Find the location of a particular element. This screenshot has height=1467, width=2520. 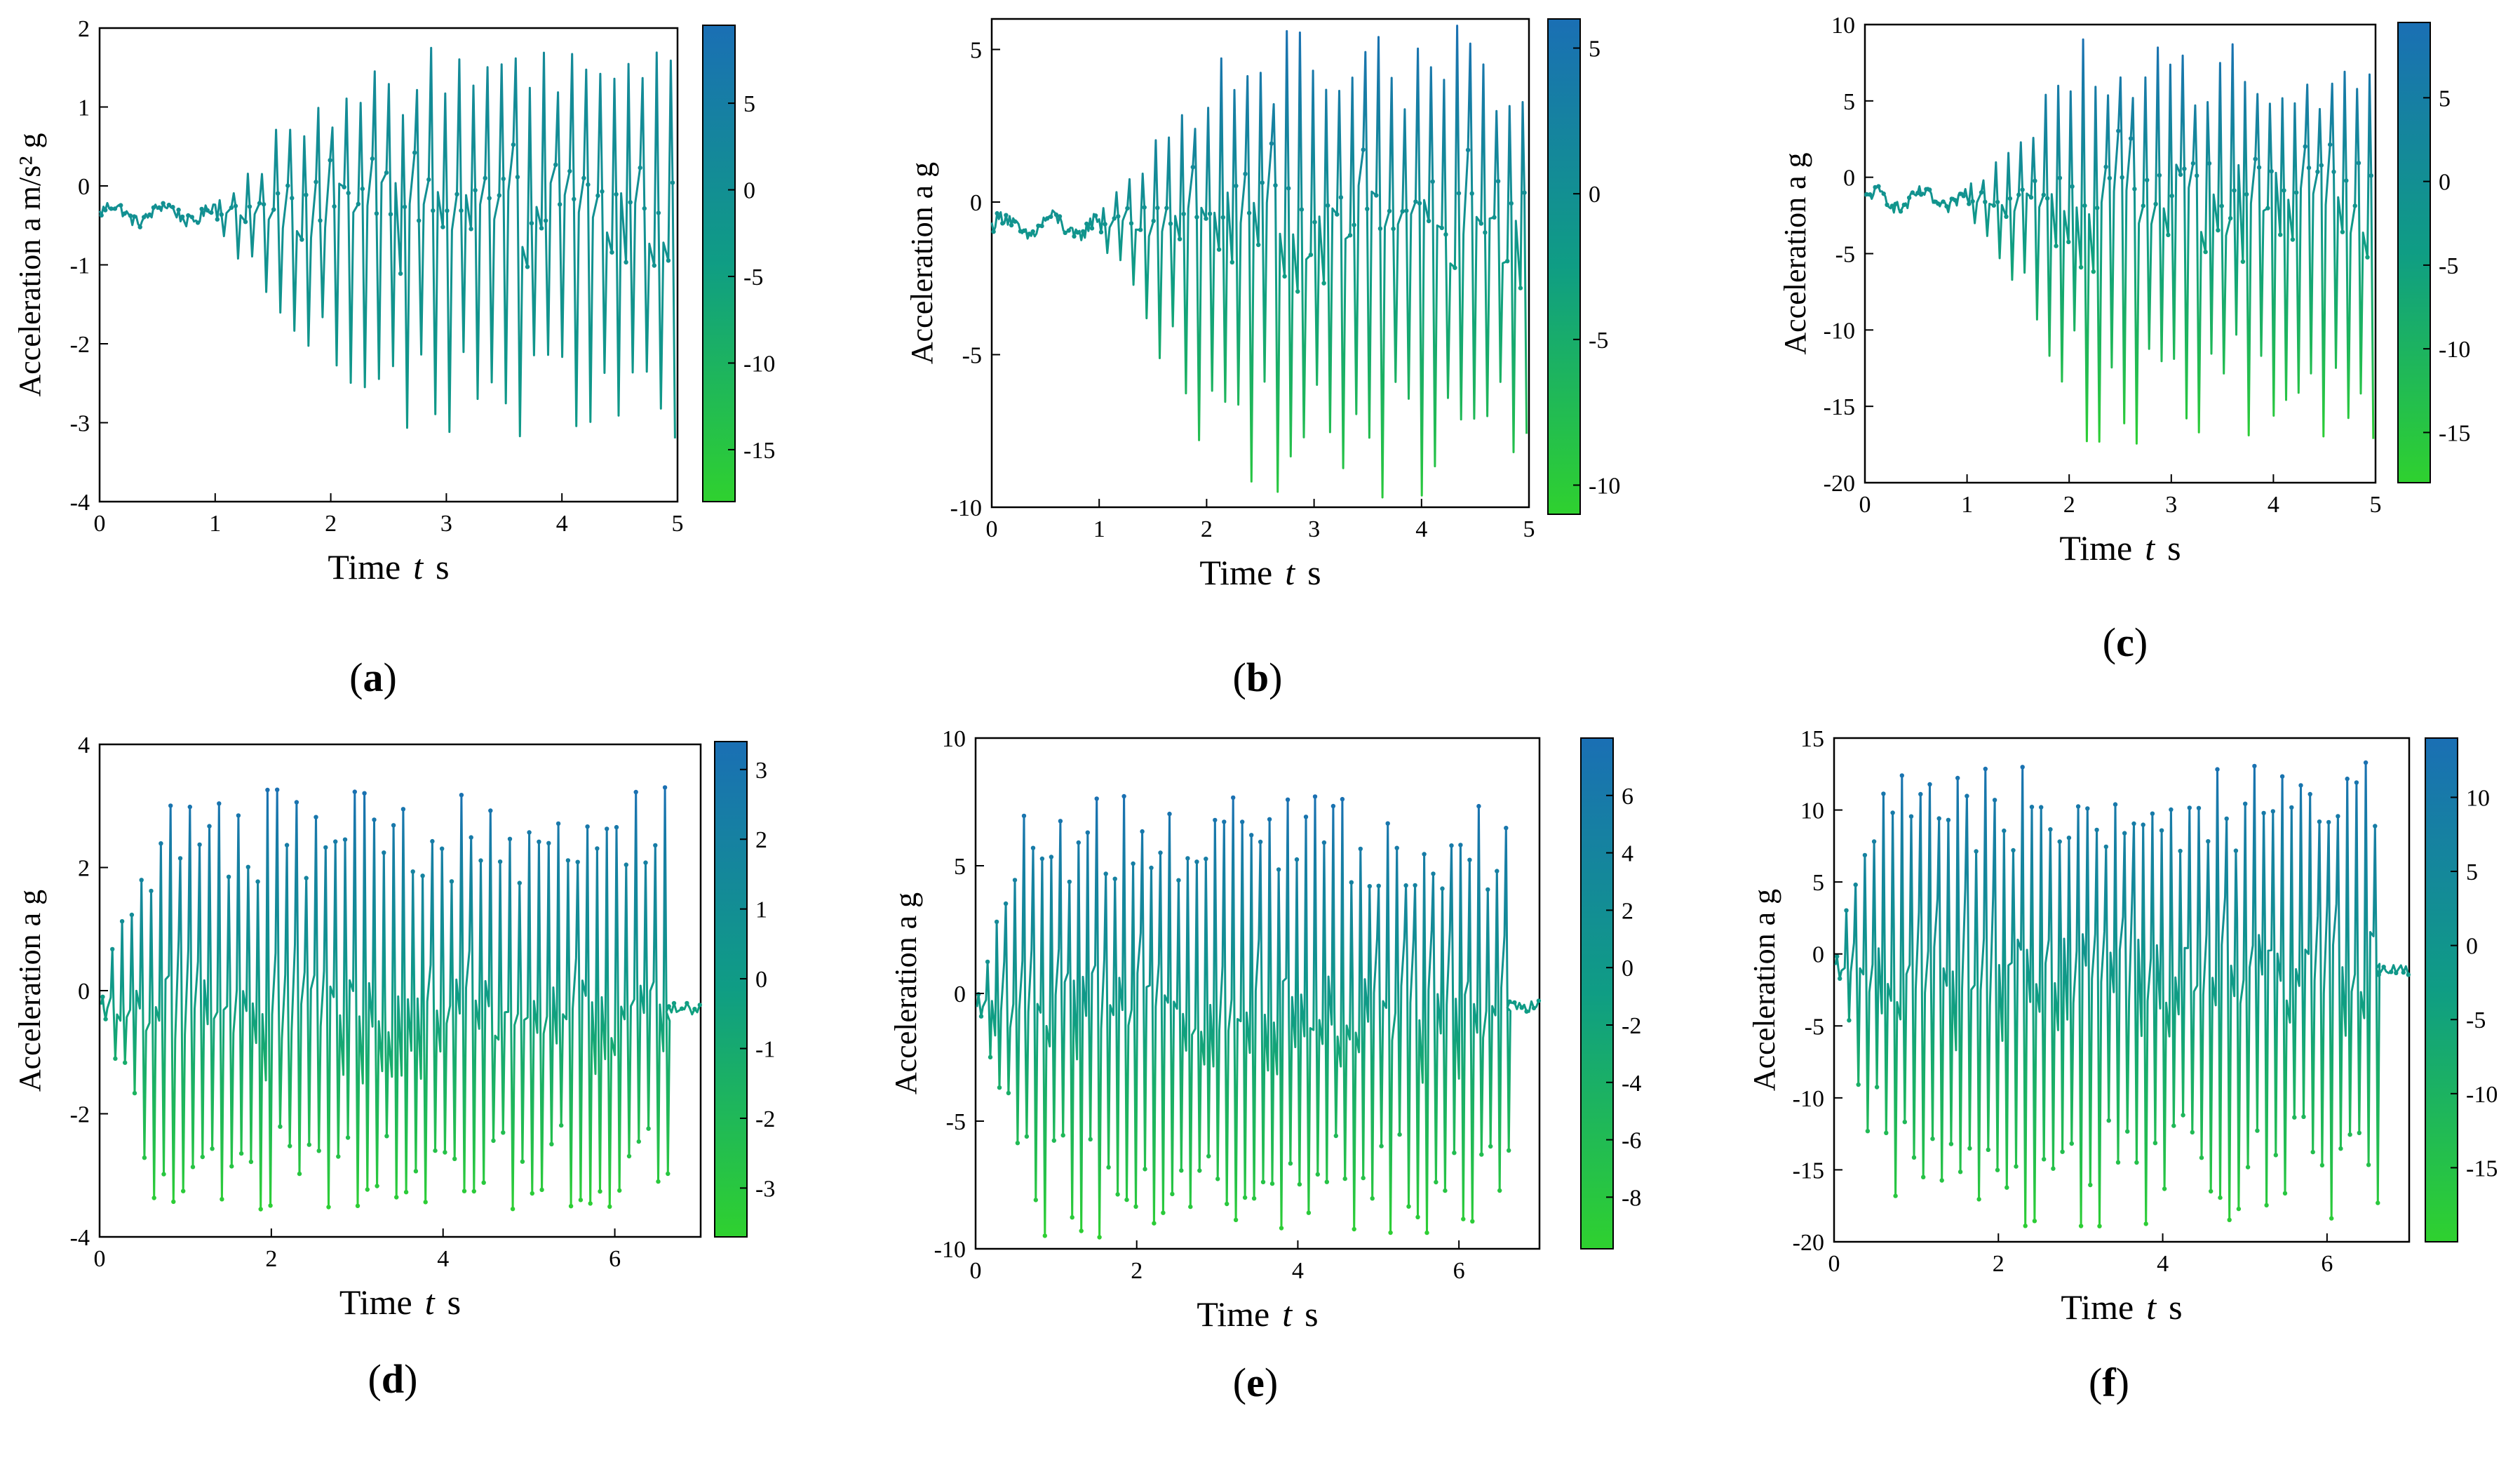

x-tick-label: 2 is located at coordinates (271, 1259).